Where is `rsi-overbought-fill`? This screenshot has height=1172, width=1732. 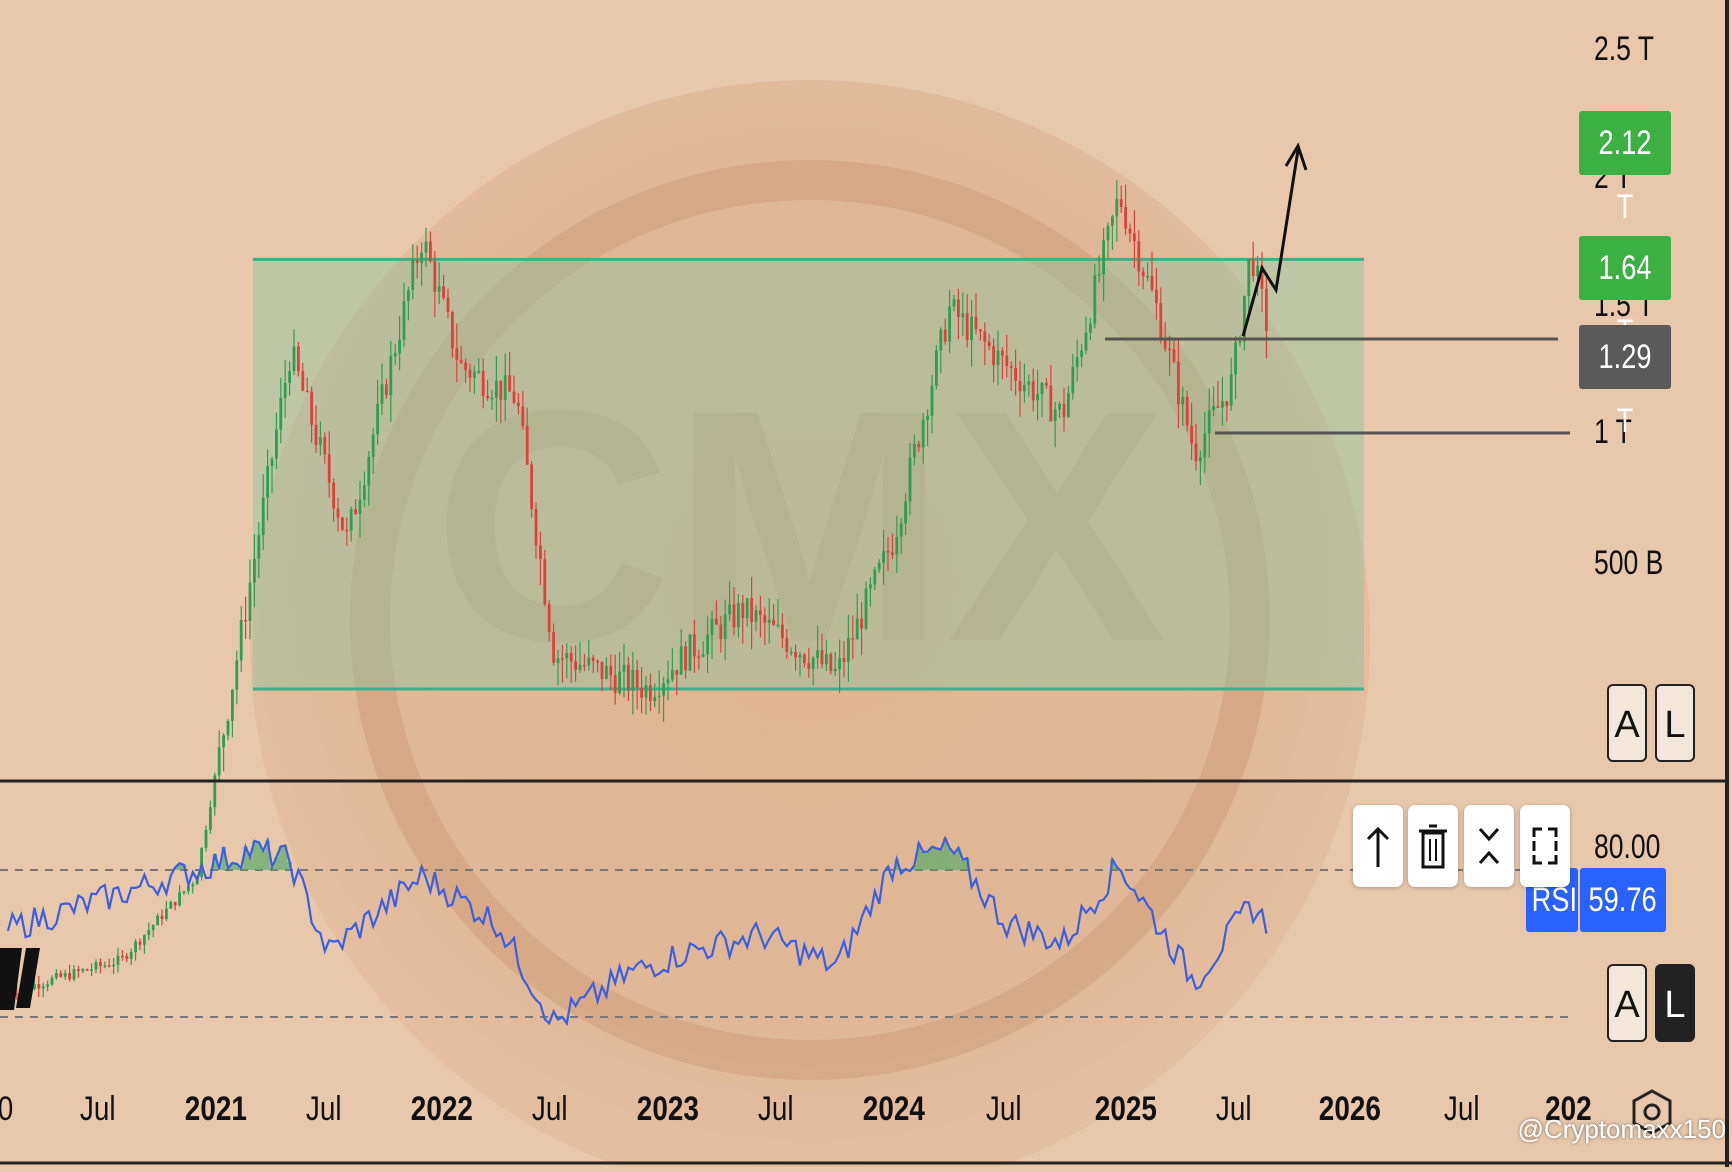 rsi-overbought-fill is located at coordinates (954, 861).